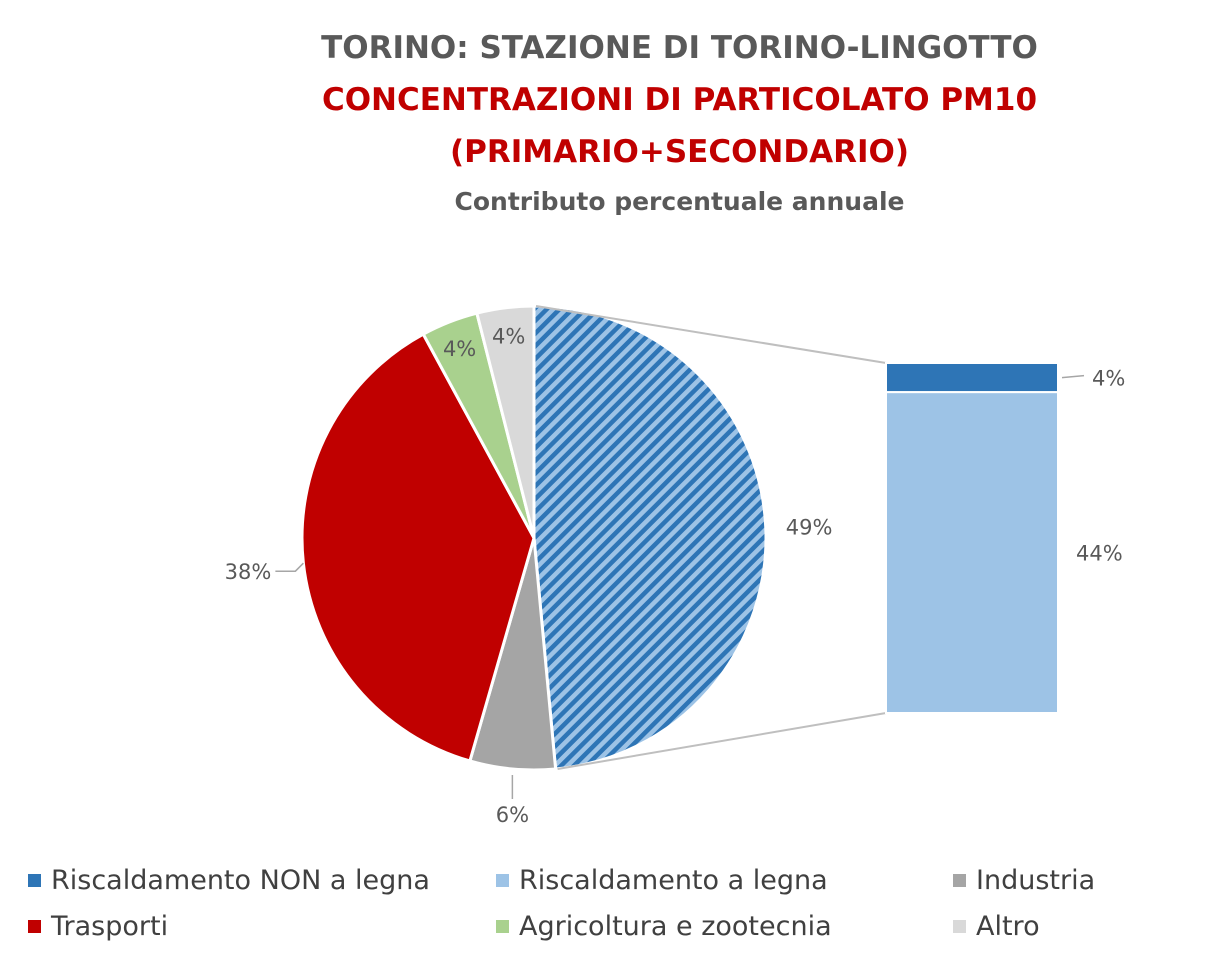  What do you see at coordinates (972, 552) in the screenshot?
I see `bar-segment-riscaldamento-a-legna` at bounding box center [972, 552].